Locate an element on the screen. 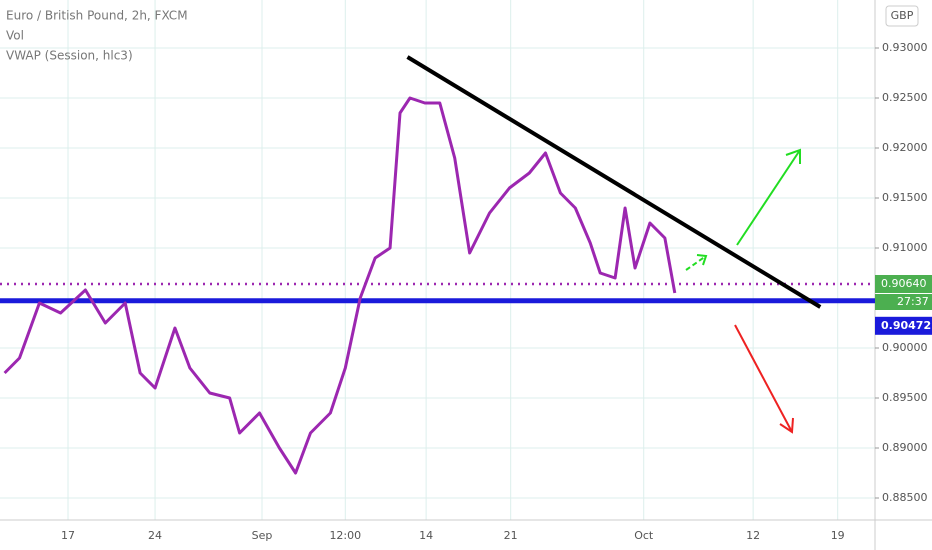 The image size is (932, 550). indicator: Vol is located at coordinates (15, 36).